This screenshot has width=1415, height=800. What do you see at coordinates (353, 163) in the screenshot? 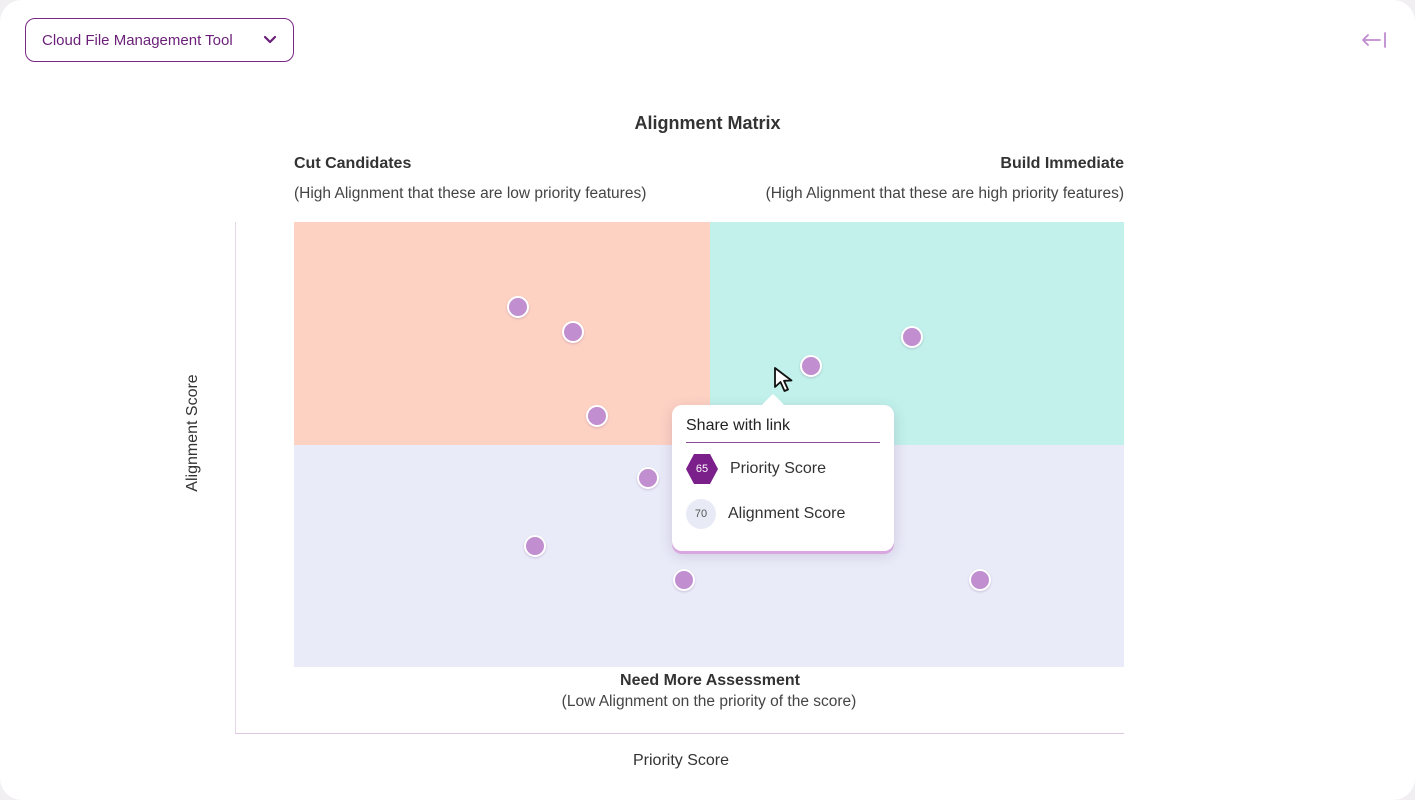
I see `quadrant-title-cut-candidates: Cut Candidates` at bounding box center [353, 163].